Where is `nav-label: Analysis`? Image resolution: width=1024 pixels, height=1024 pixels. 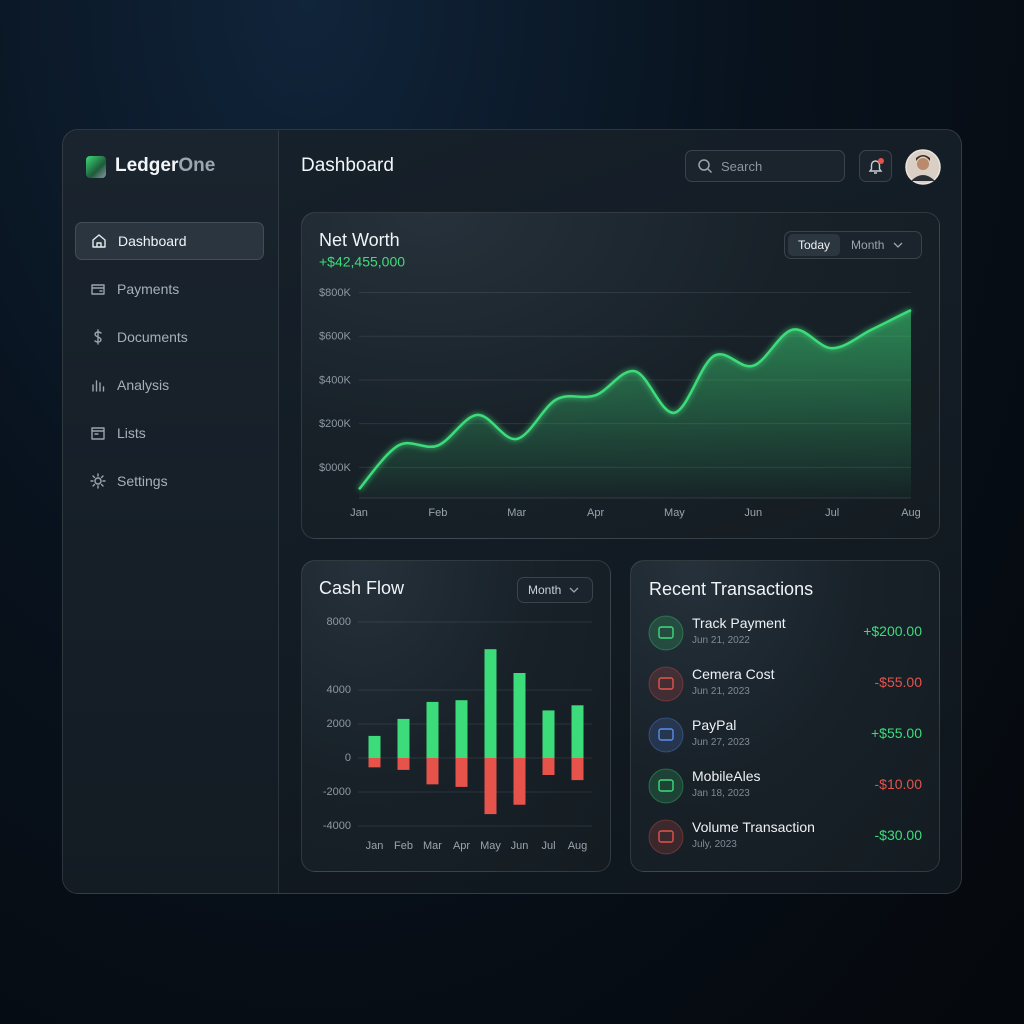 nav-label: Analysis is located at coordinates (143, 385).